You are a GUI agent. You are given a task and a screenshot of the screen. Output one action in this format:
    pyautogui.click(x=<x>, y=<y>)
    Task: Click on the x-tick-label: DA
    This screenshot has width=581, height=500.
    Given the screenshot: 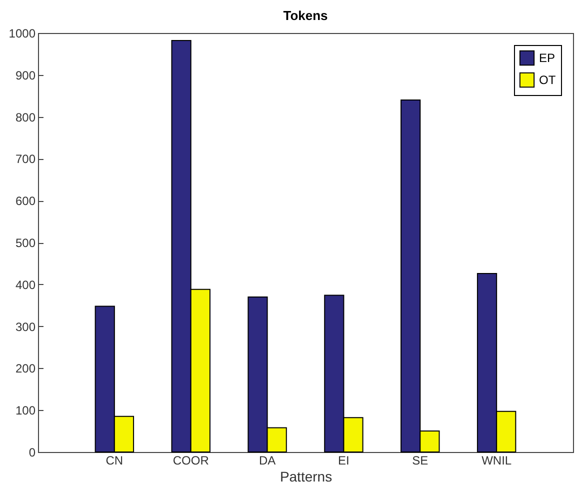 What is the action you would take?
    pyautogui.click(x=267, y=461)
    